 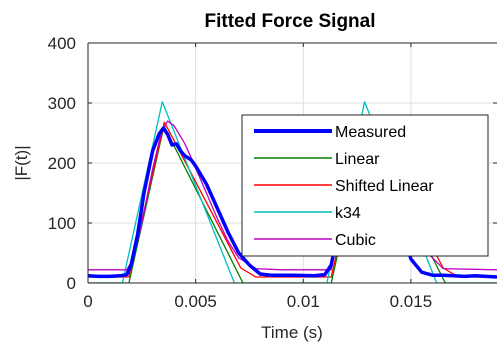 I want to click on x-tick-label: 0, so click(x=87, y=301).